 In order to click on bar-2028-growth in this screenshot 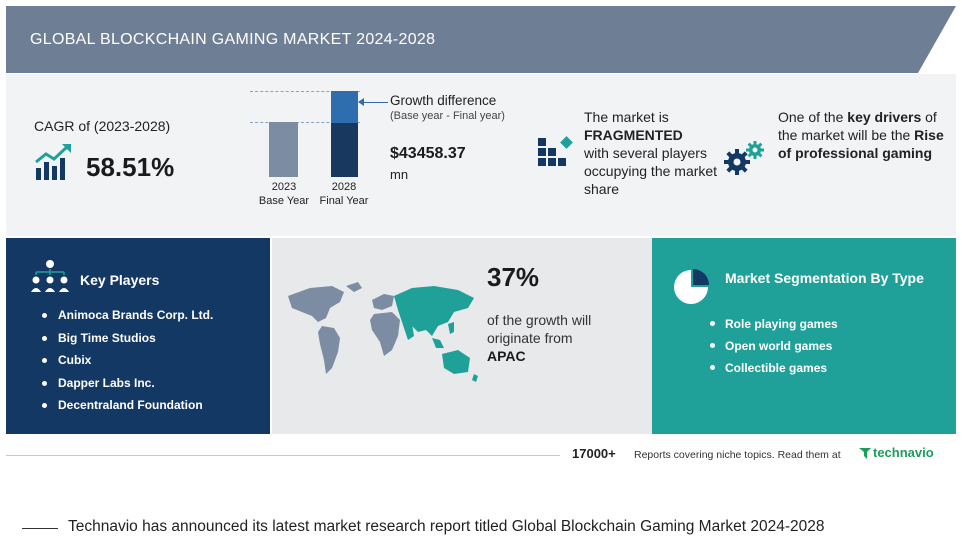, I will do `click(344, 107)`.